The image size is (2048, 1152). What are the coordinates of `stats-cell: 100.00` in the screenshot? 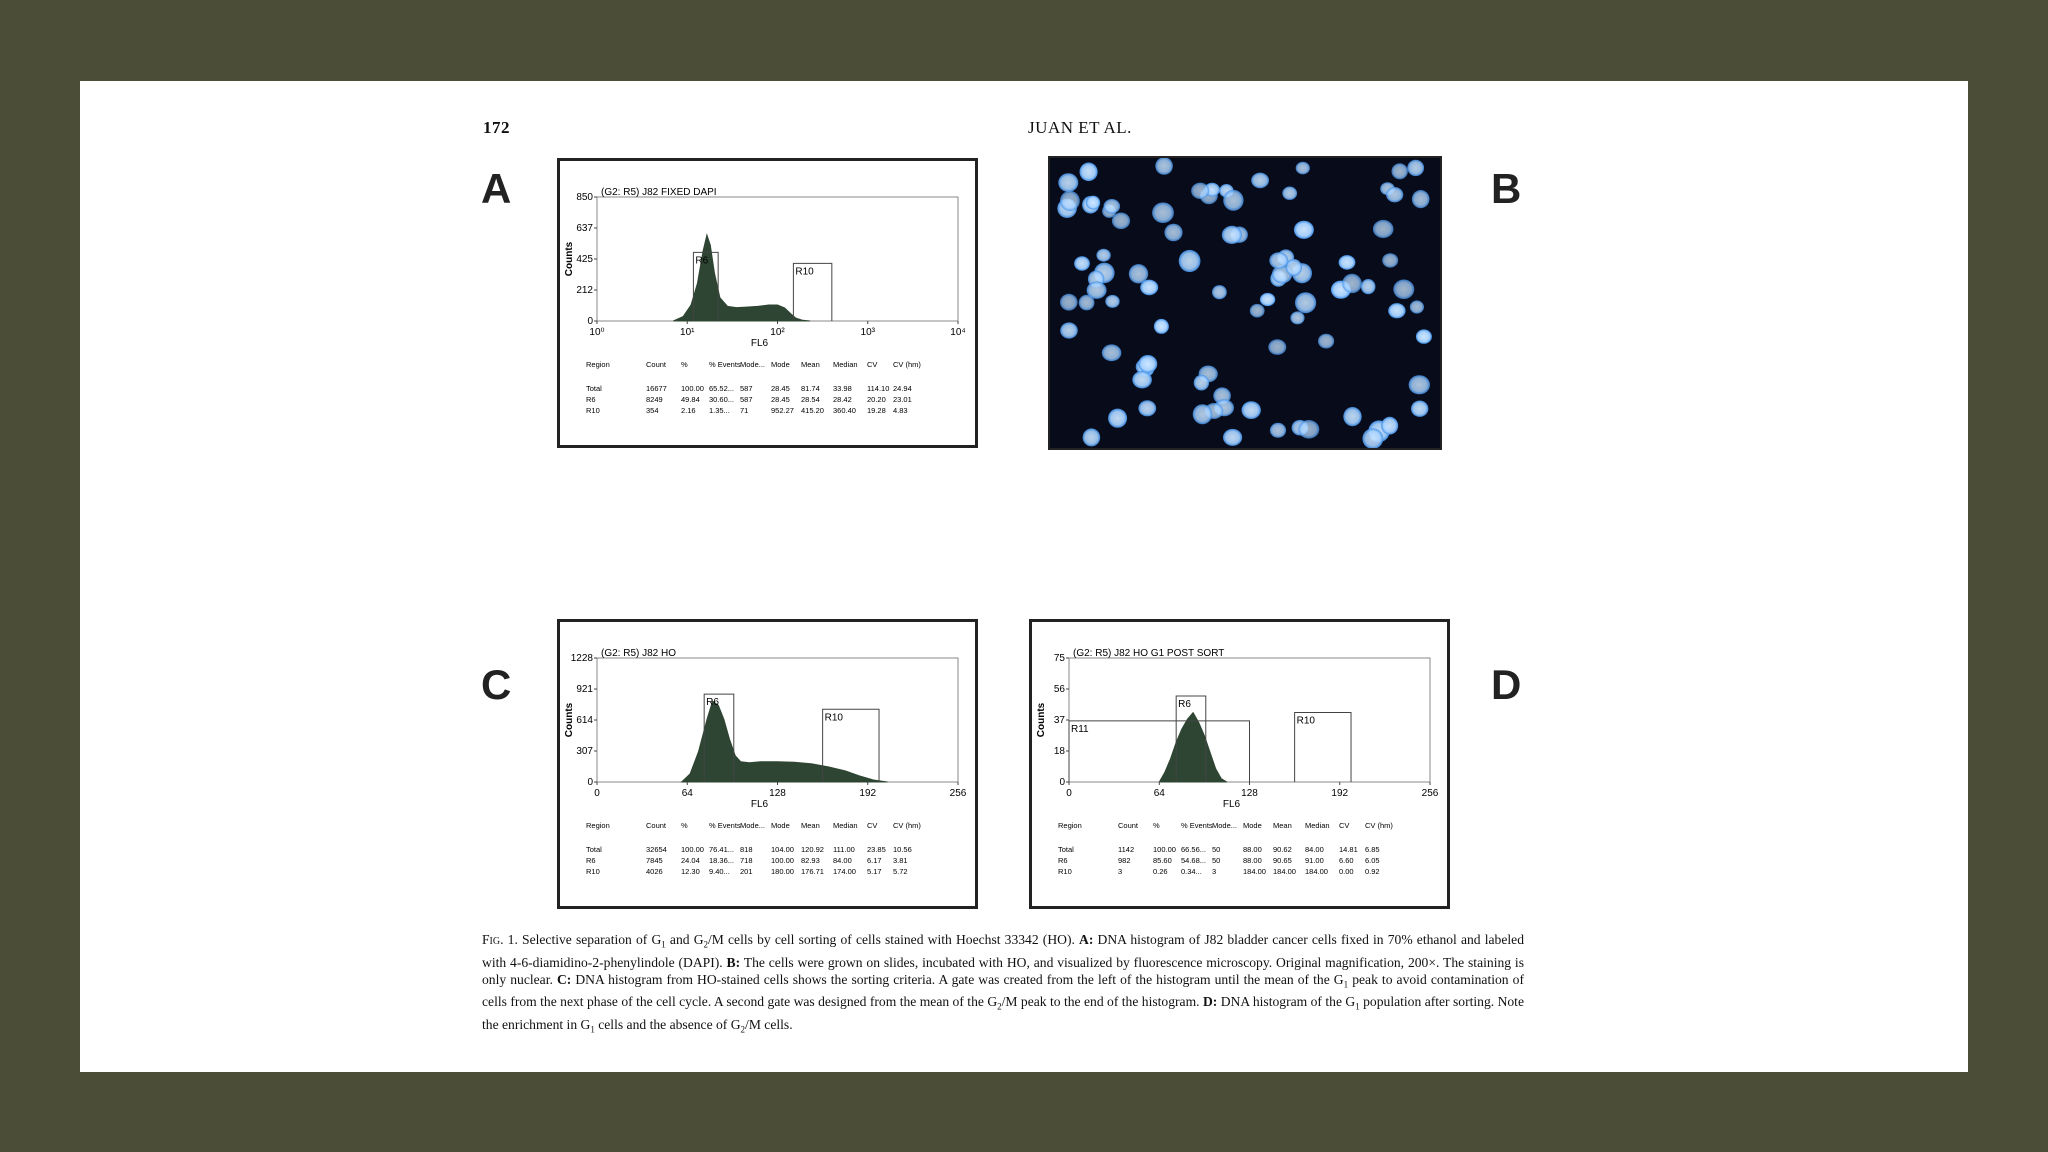 It's located at (692, 388).